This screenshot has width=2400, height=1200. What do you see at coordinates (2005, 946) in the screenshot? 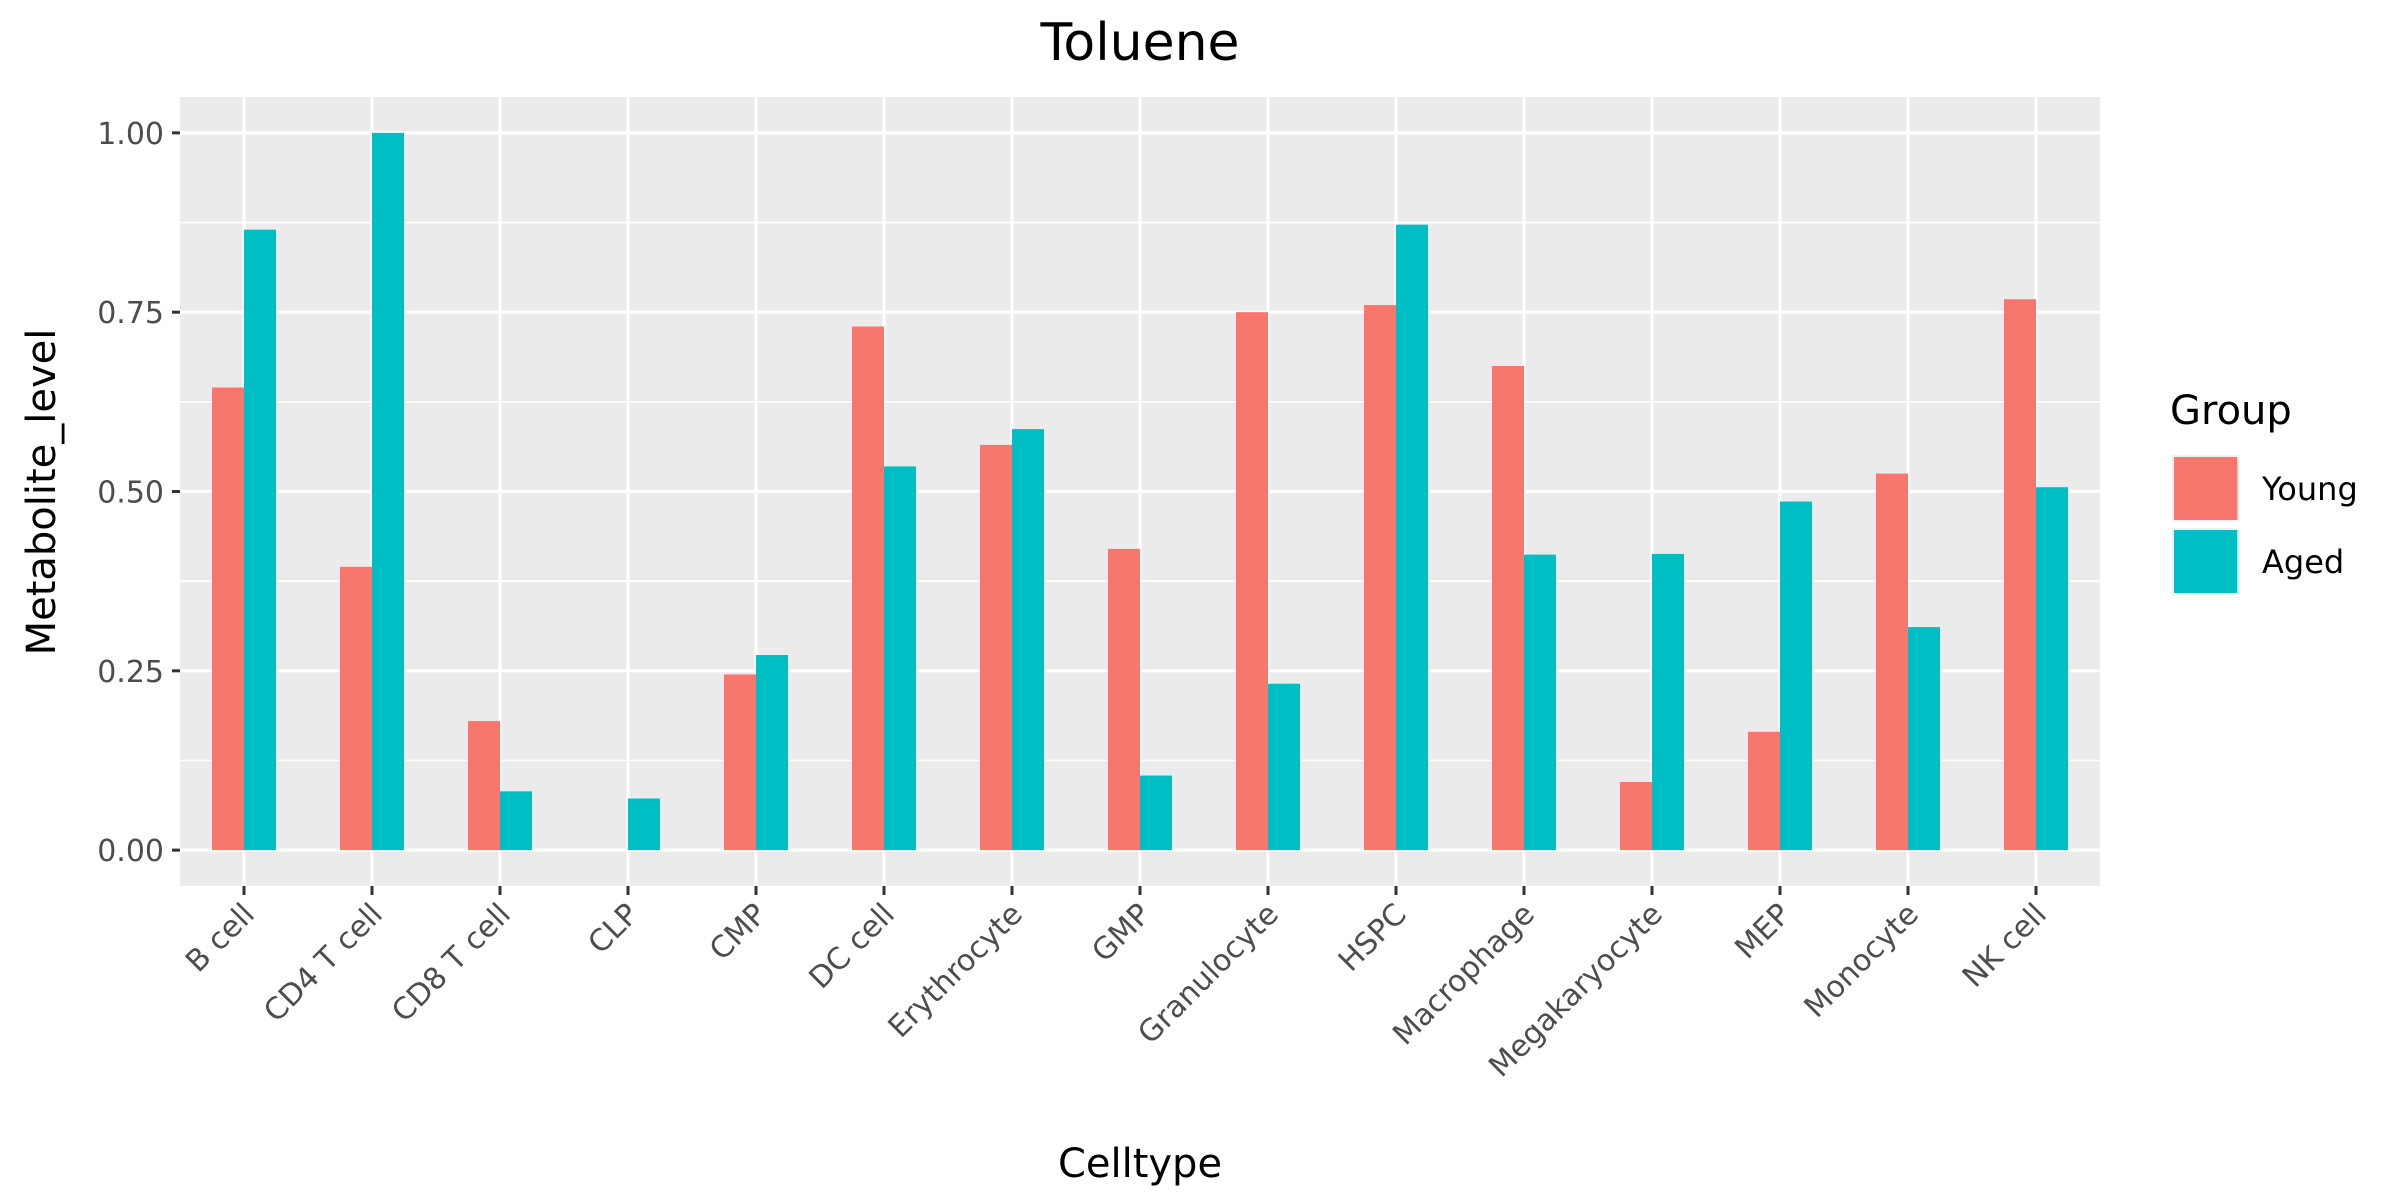
I see `x-tick-label: NK cell` at bounding box center [2005, 946].